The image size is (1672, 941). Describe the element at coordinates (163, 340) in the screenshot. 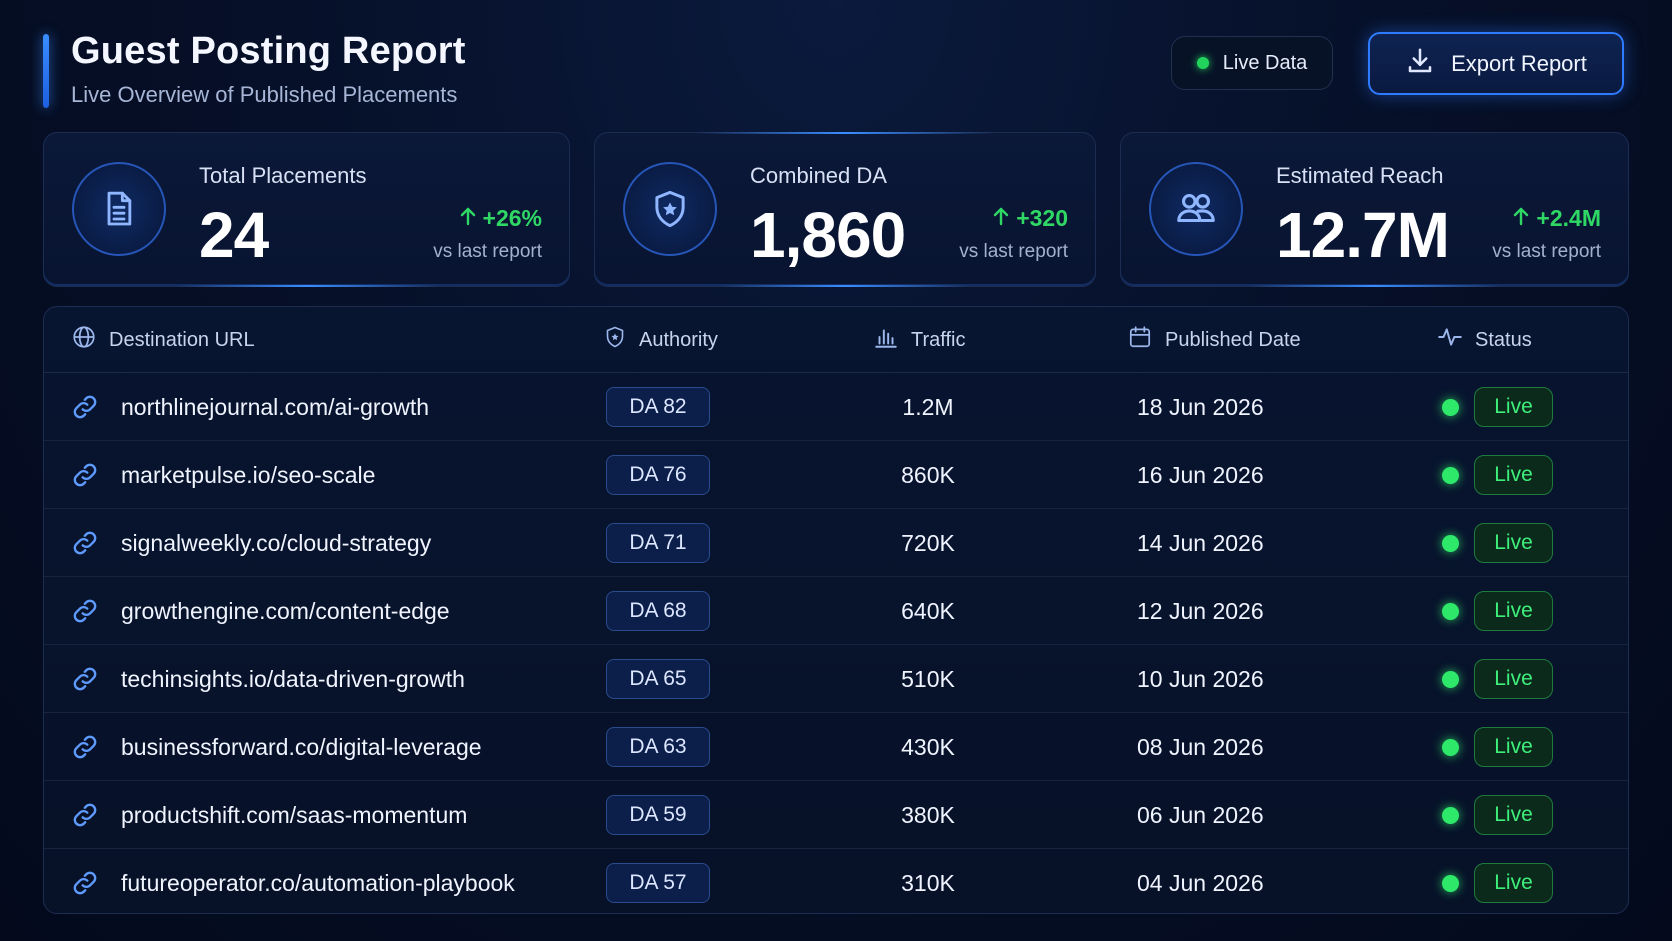

I see `column-header-url: Destination URL` at that location.